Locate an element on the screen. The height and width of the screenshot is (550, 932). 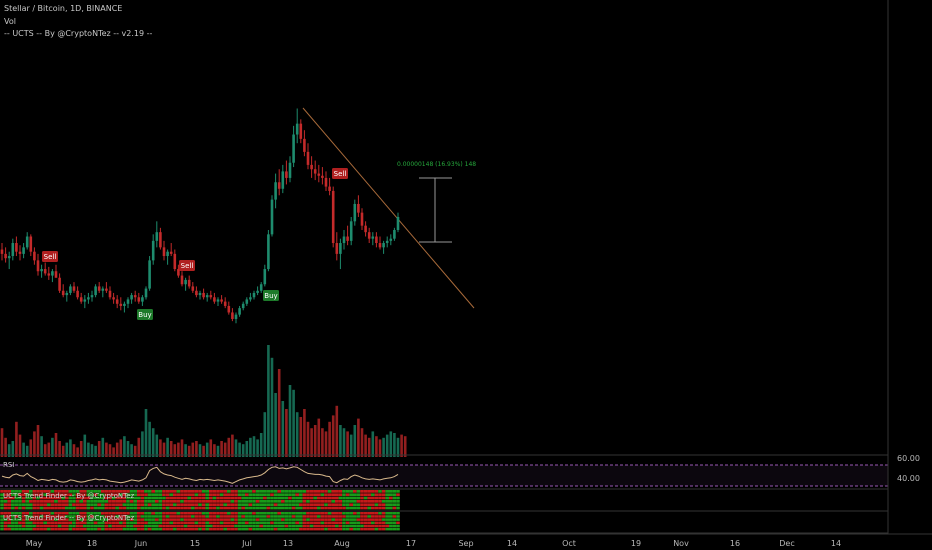
time-axis: May 18 Jun 15 Jul 13 Aug 17 Sep 14 Oct 19 Nov 16 Dec 14 is located at coordinates (466, 540).